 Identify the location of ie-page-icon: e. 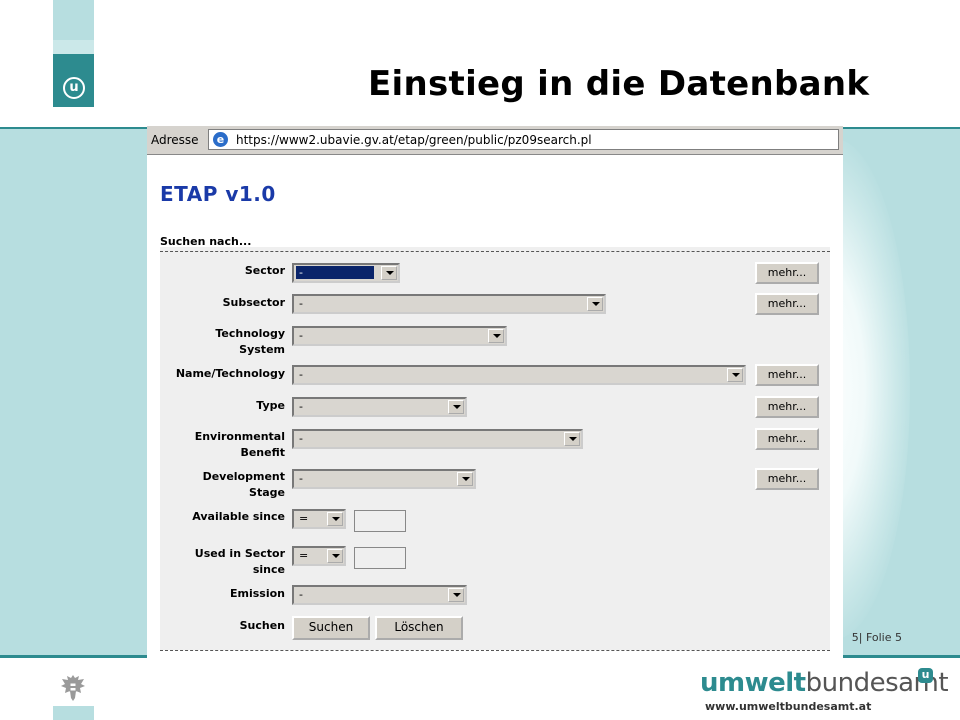
(220, 139).